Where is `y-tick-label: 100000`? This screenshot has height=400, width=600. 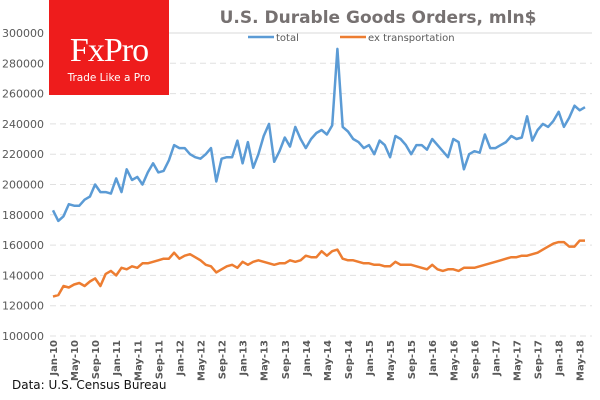 y-tick-label: 100000 is located at coordinates (23, 336).